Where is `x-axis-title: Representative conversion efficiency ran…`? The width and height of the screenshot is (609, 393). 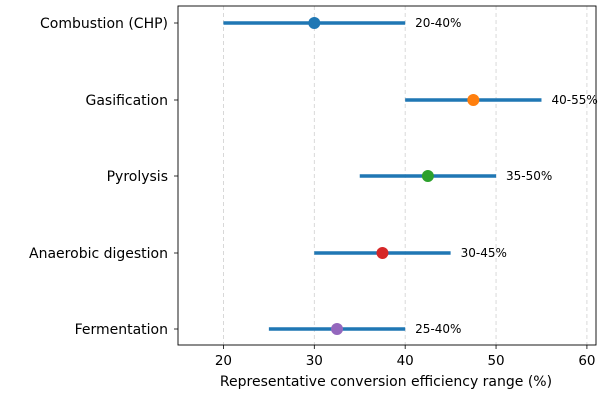 x-axis-title: Representative conversion efficiency ran… is located at coordinates (386, 382).